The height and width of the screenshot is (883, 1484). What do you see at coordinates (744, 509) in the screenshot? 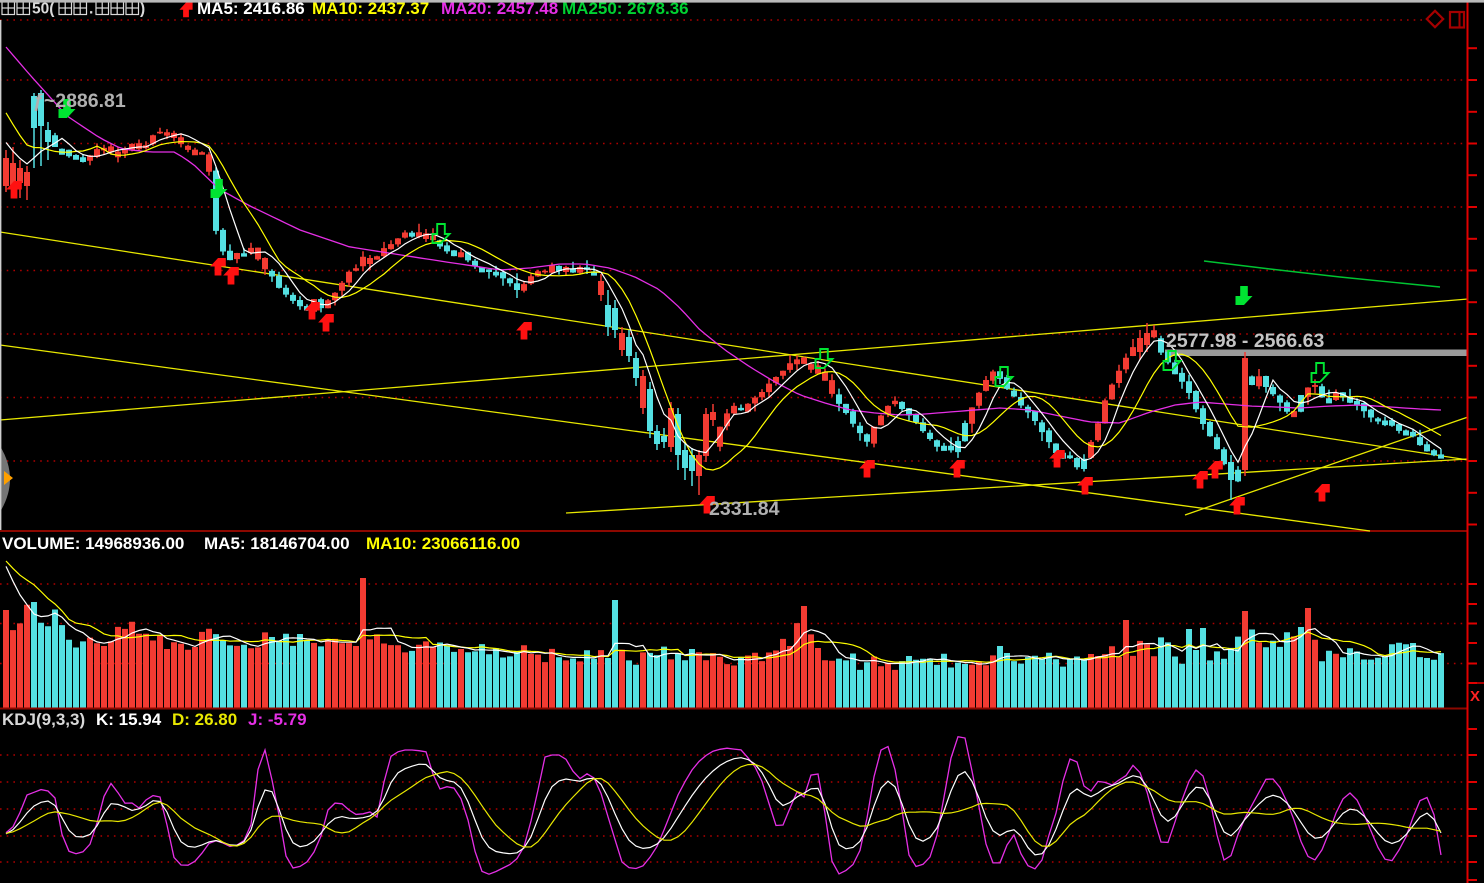
I see `svg-text: 2331.84` at bounding box center [744, 509].